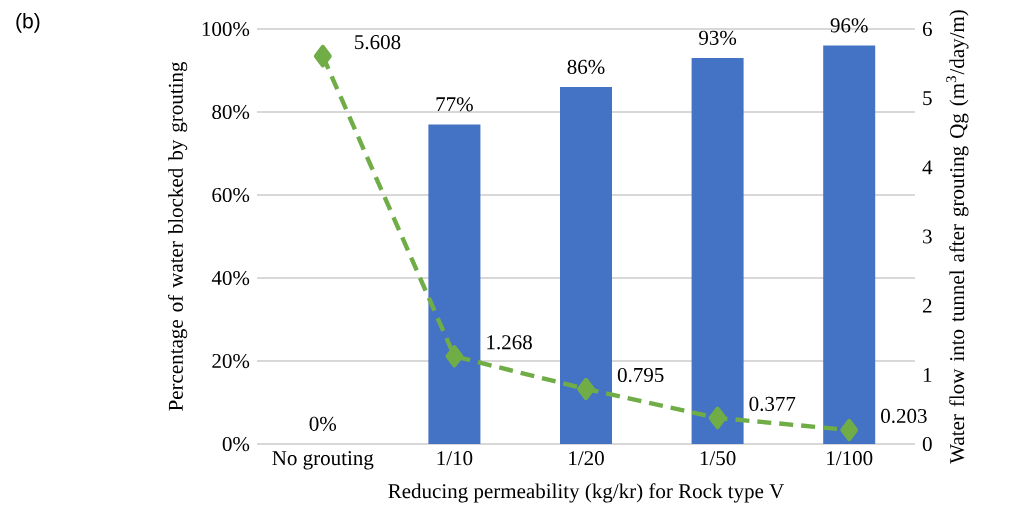  Describe the element at coordinates (231, 112) in the screenshot. I see `y-tick-label: 80%` at that location.